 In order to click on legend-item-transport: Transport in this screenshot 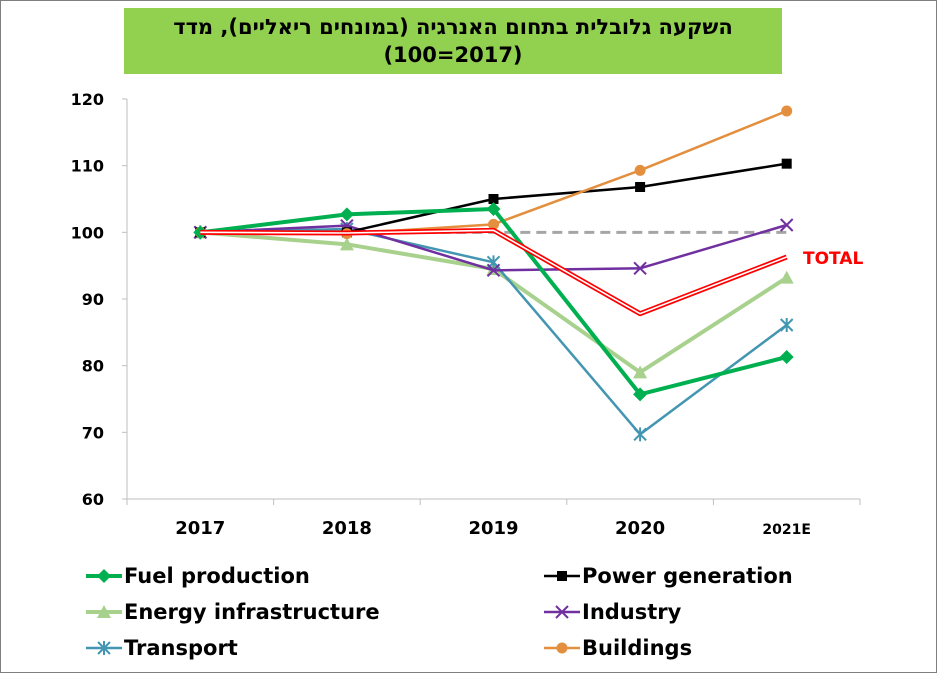, I will do `click(162, 648)`.